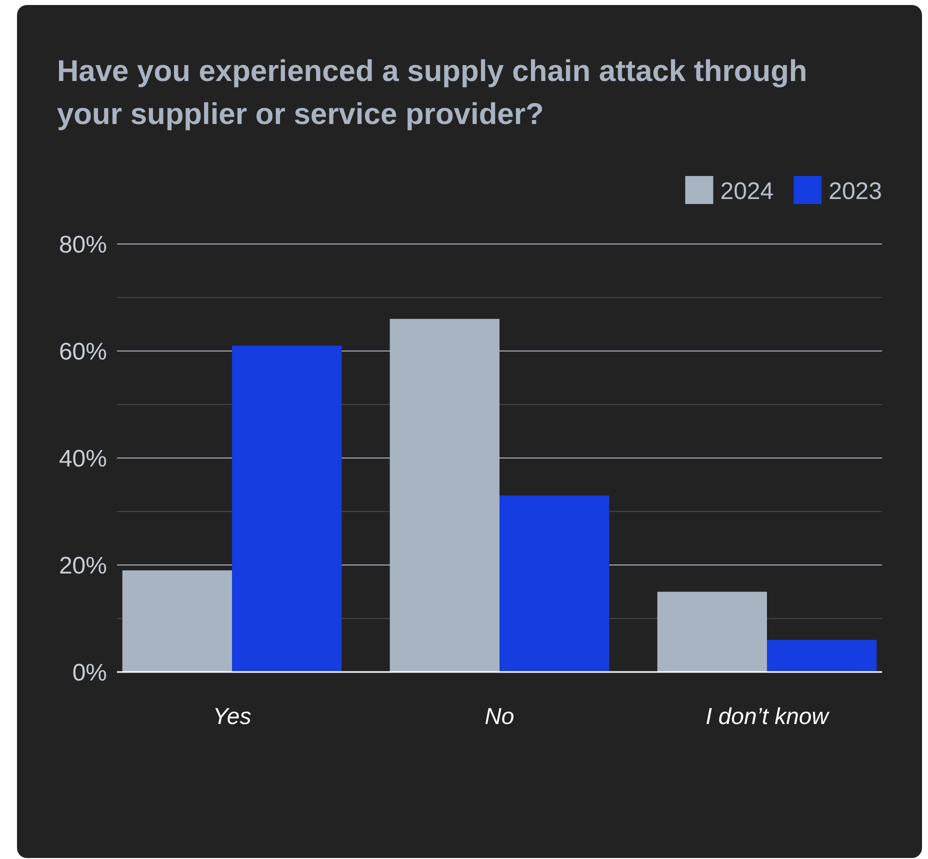 This screenshot has height=859, width=928. Describe the element at coordinates (747, 191) in the screenshot. I see `legend-label: 2024` at that location.